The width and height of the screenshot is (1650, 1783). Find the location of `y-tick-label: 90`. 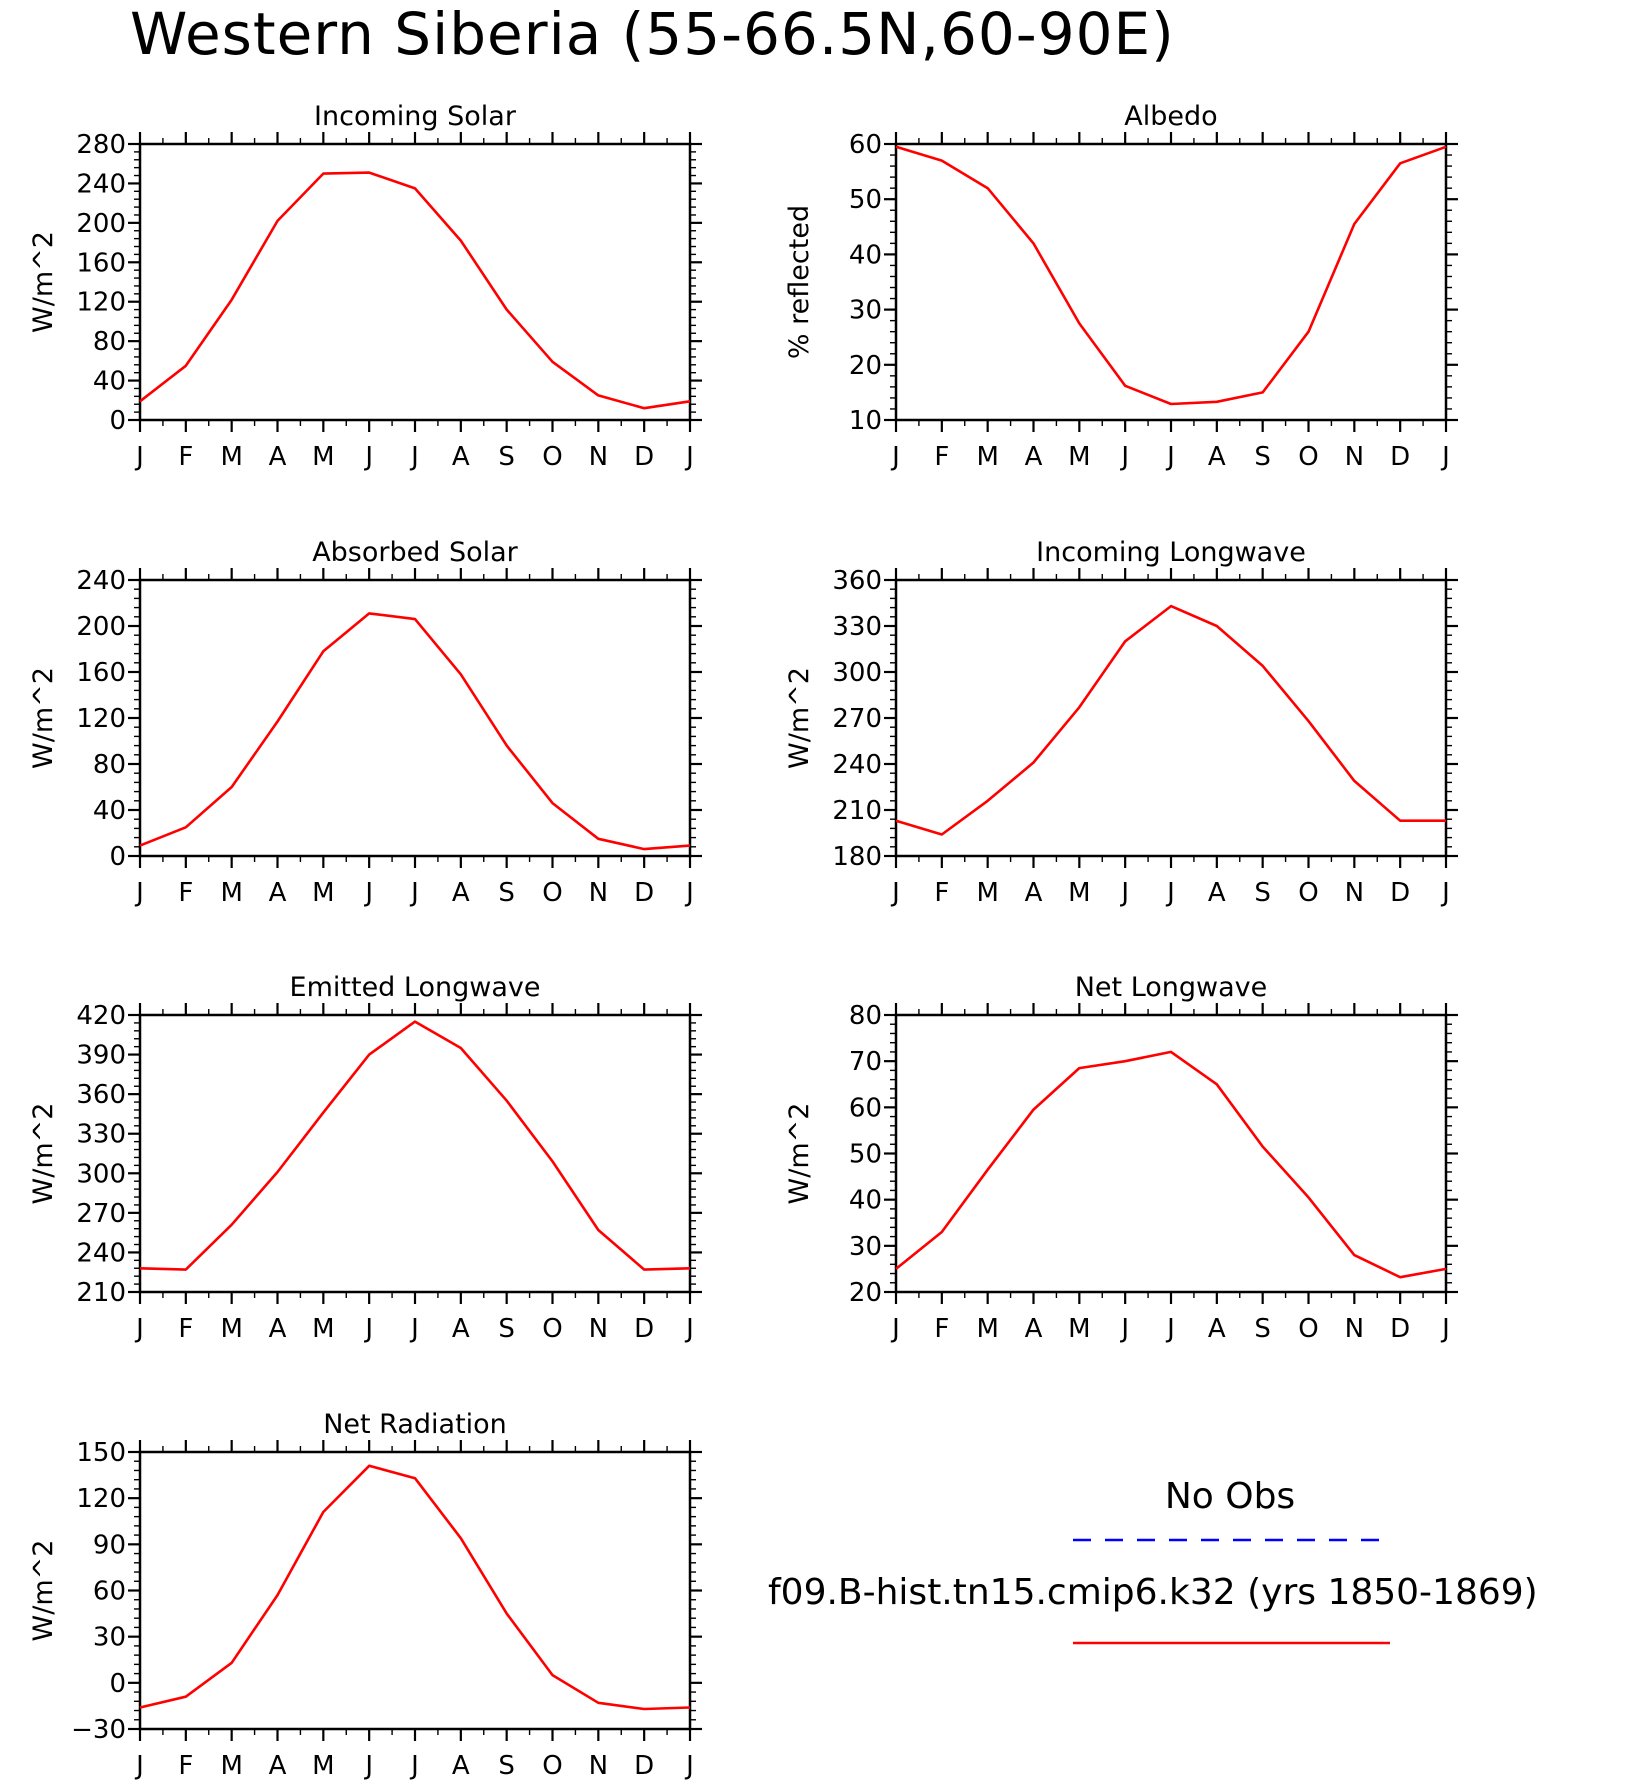

y-tick-label: 90 is located at coordinates (109, 1545).